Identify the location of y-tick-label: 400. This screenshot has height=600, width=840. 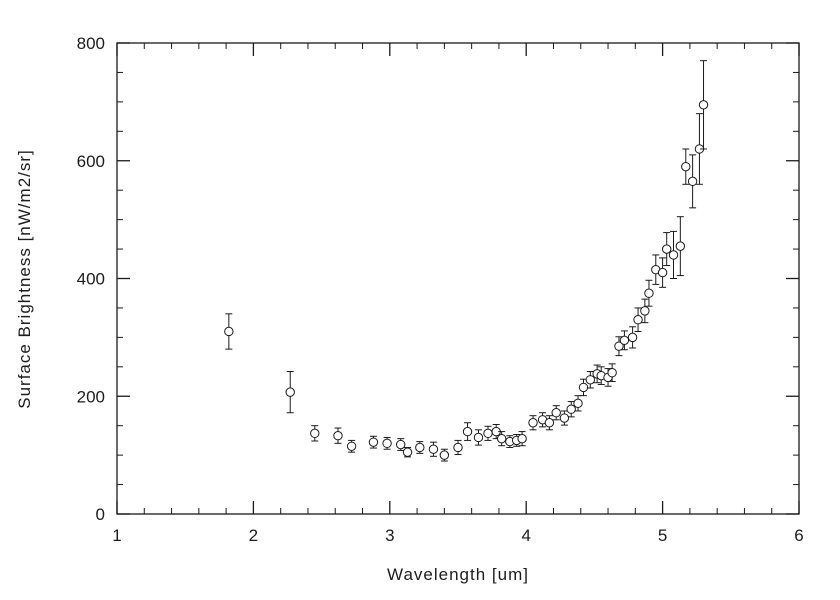
(91, 279).